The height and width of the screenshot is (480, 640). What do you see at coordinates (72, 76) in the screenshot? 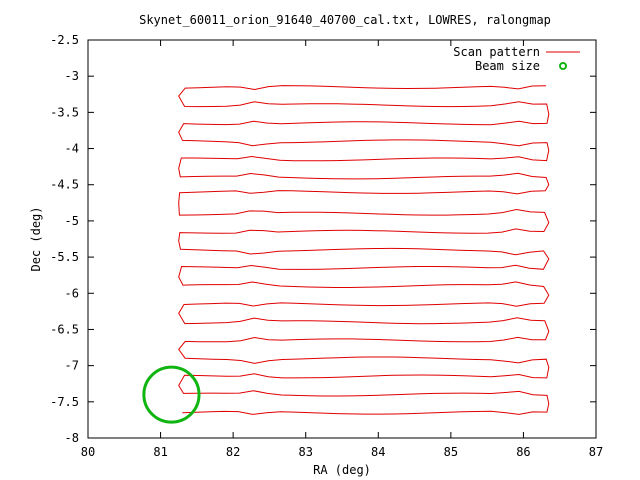
I see `y-tick-label: -3` at bounding box center [72, 76].